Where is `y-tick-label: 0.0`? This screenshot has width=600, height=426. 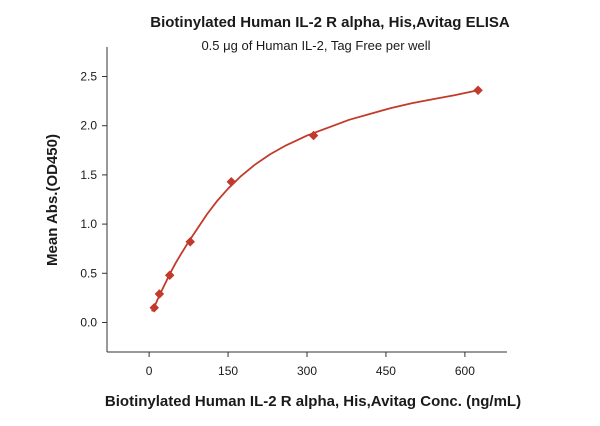
y-tick-label: 0.0 is located at coordinates (88, 322).